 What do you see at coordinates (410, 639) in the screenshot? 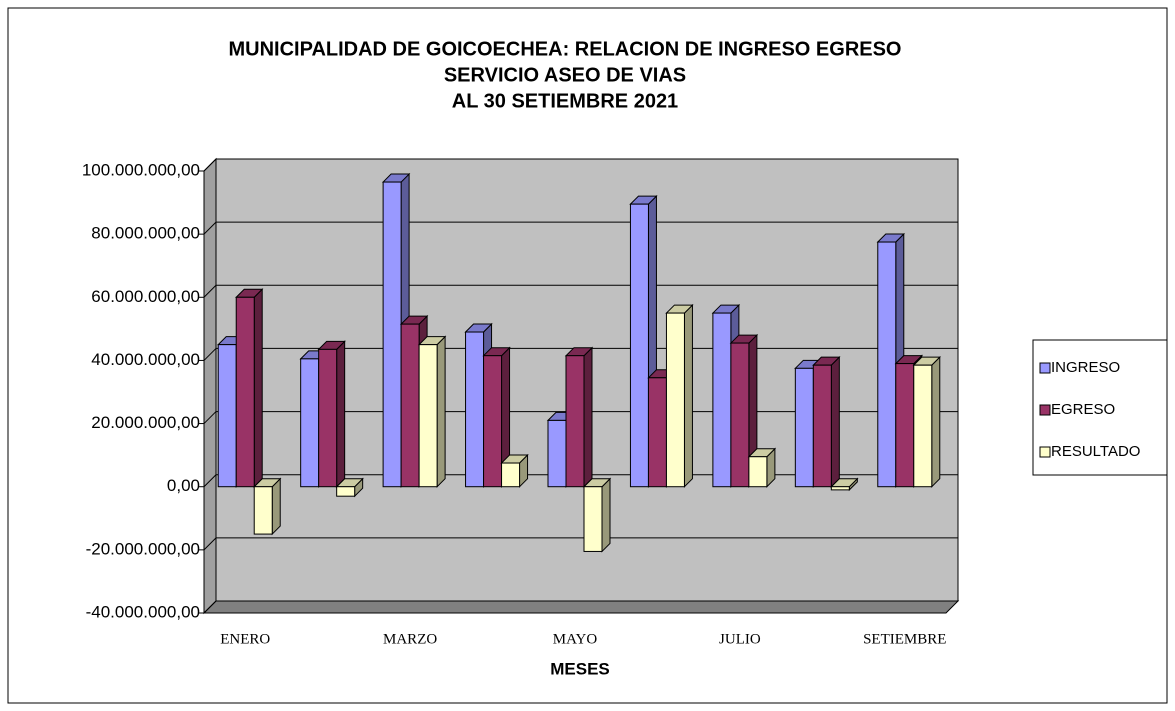
I see `x-tick-label: MARZO` at bounding box center [410, 639].